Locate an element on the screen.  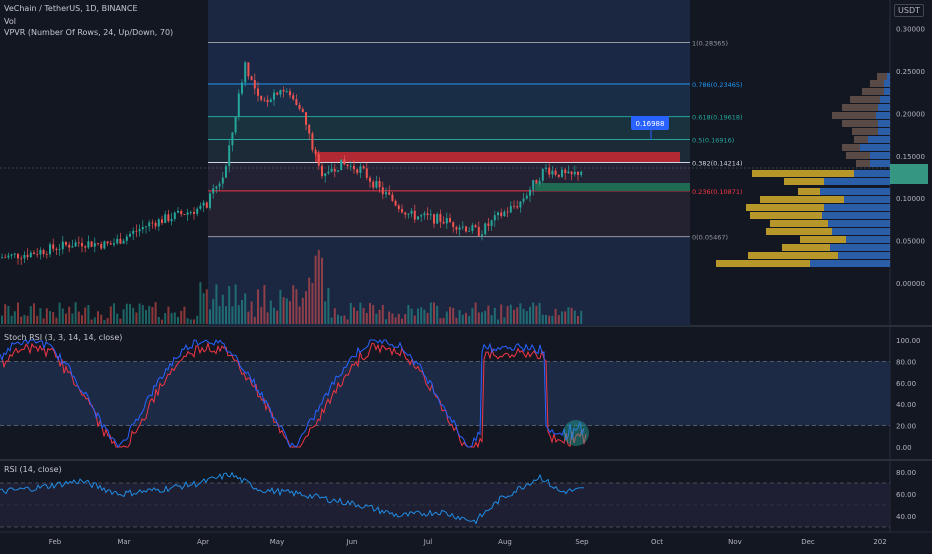
rsi-tick-label: 80.00 is located at coordinates (906, 473).